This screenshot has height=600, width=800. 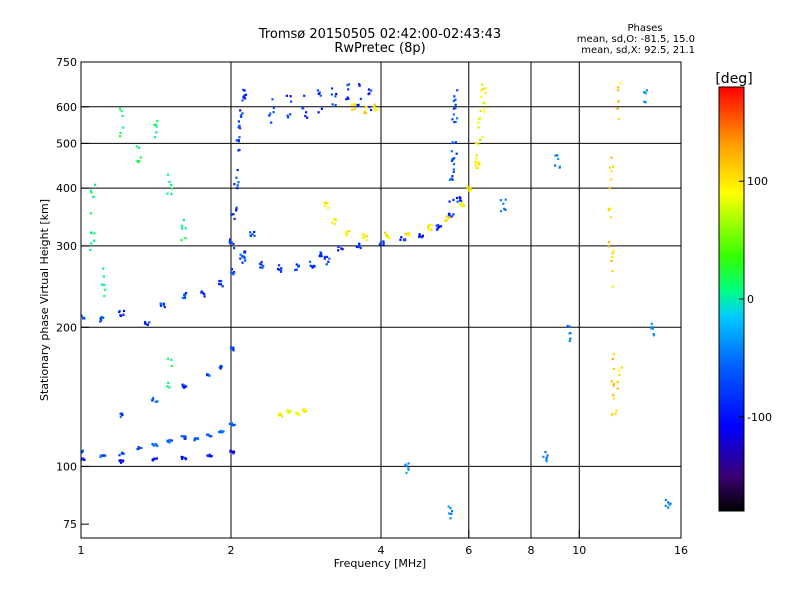 What do you see at coordinates (681, 550) in the screenshot?
I see `x-tick-label: 16` at bounding box center [681, 550].